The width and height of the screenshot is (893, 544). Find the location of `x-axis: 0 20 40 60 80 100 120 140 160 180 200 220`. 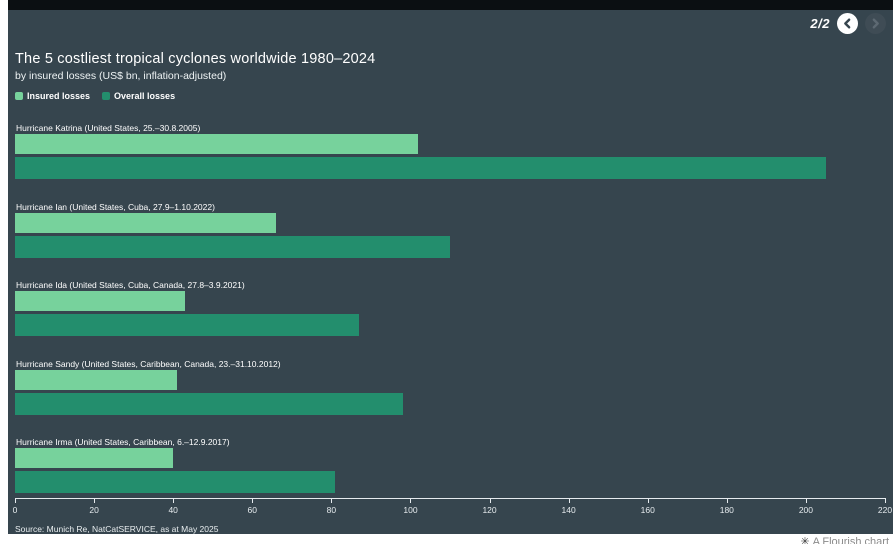

x-axis: 0 20 40 60 80 100 120 140 160 180 200 220 is located at coordinates (452, 506).